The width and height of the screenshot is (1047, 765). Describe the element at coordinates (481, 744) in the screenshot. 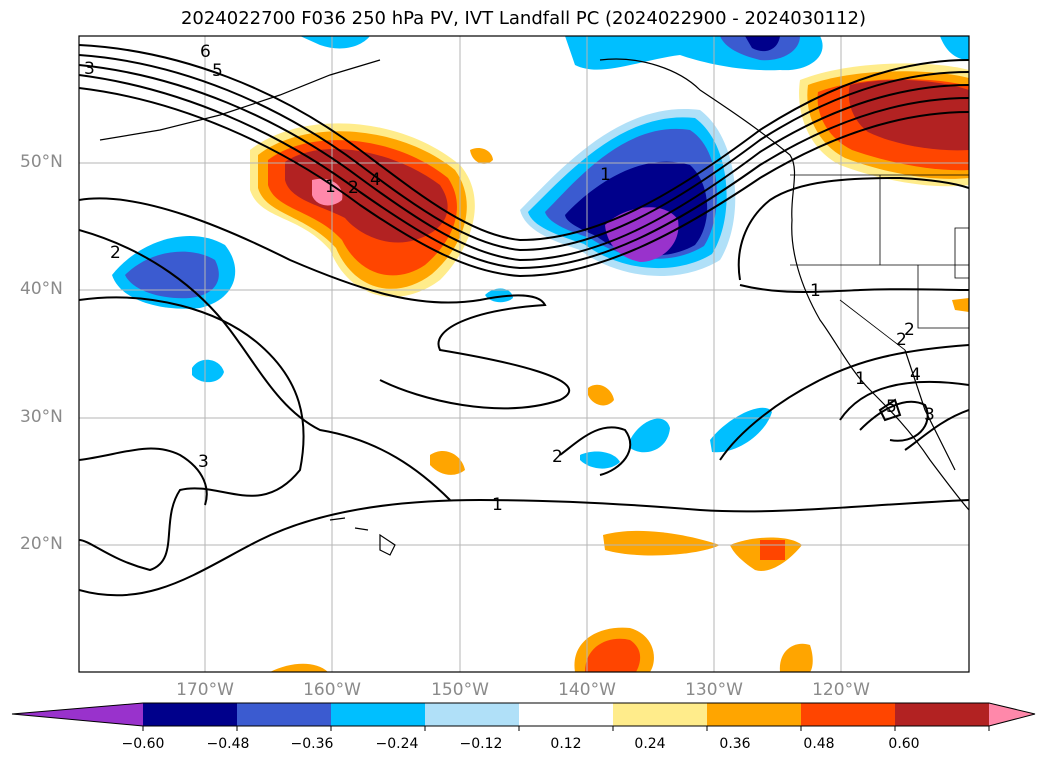

I see `colorbar-tick-label: −0.12` at that location.